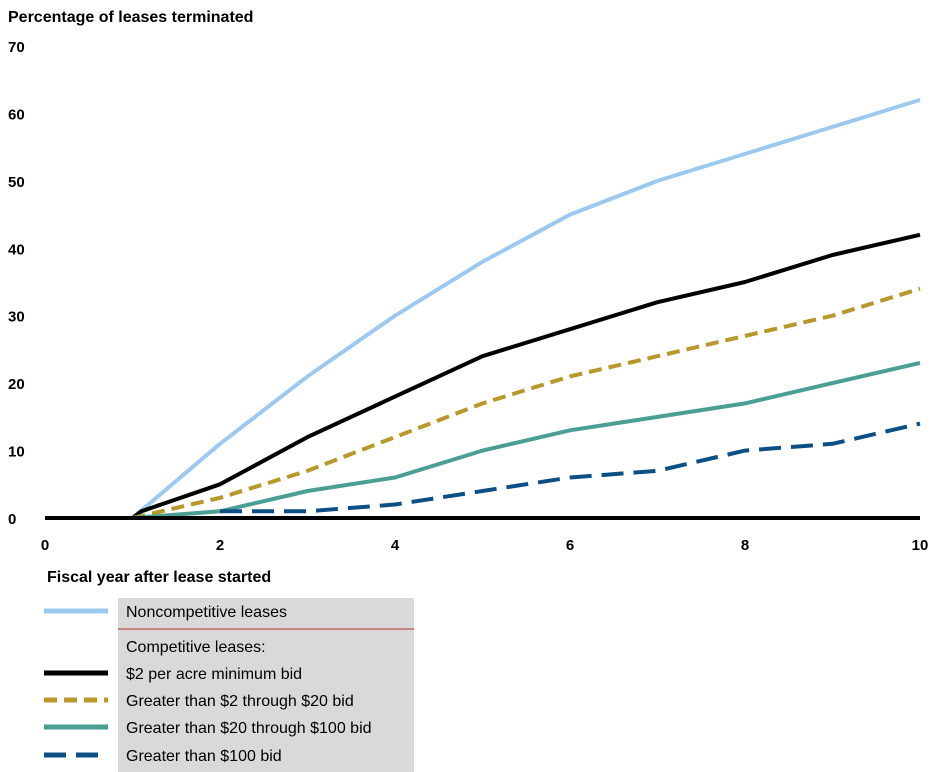 This screenshot has height=772, width=946. I want to click on y-tick-label: 20, so click(16, 384).